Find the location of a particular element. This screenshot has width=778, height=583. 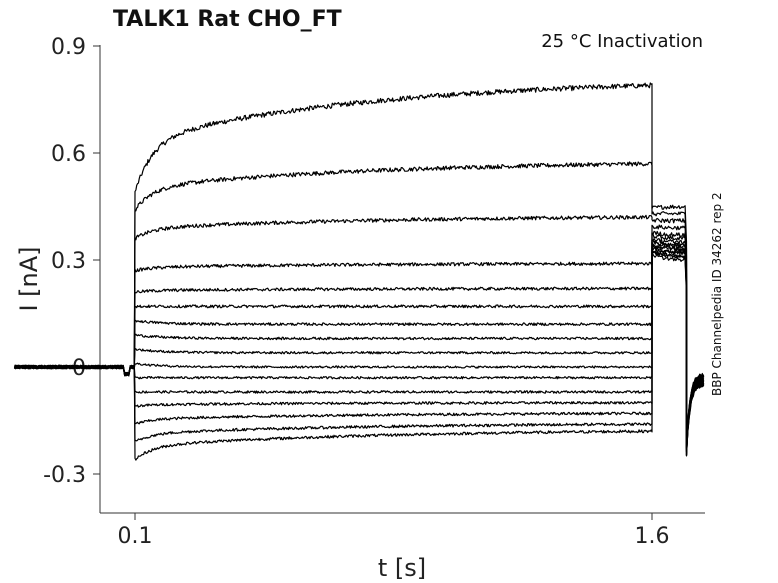

y-ticks: -0.300.30.60.9 is located at coordinates (71, 261).